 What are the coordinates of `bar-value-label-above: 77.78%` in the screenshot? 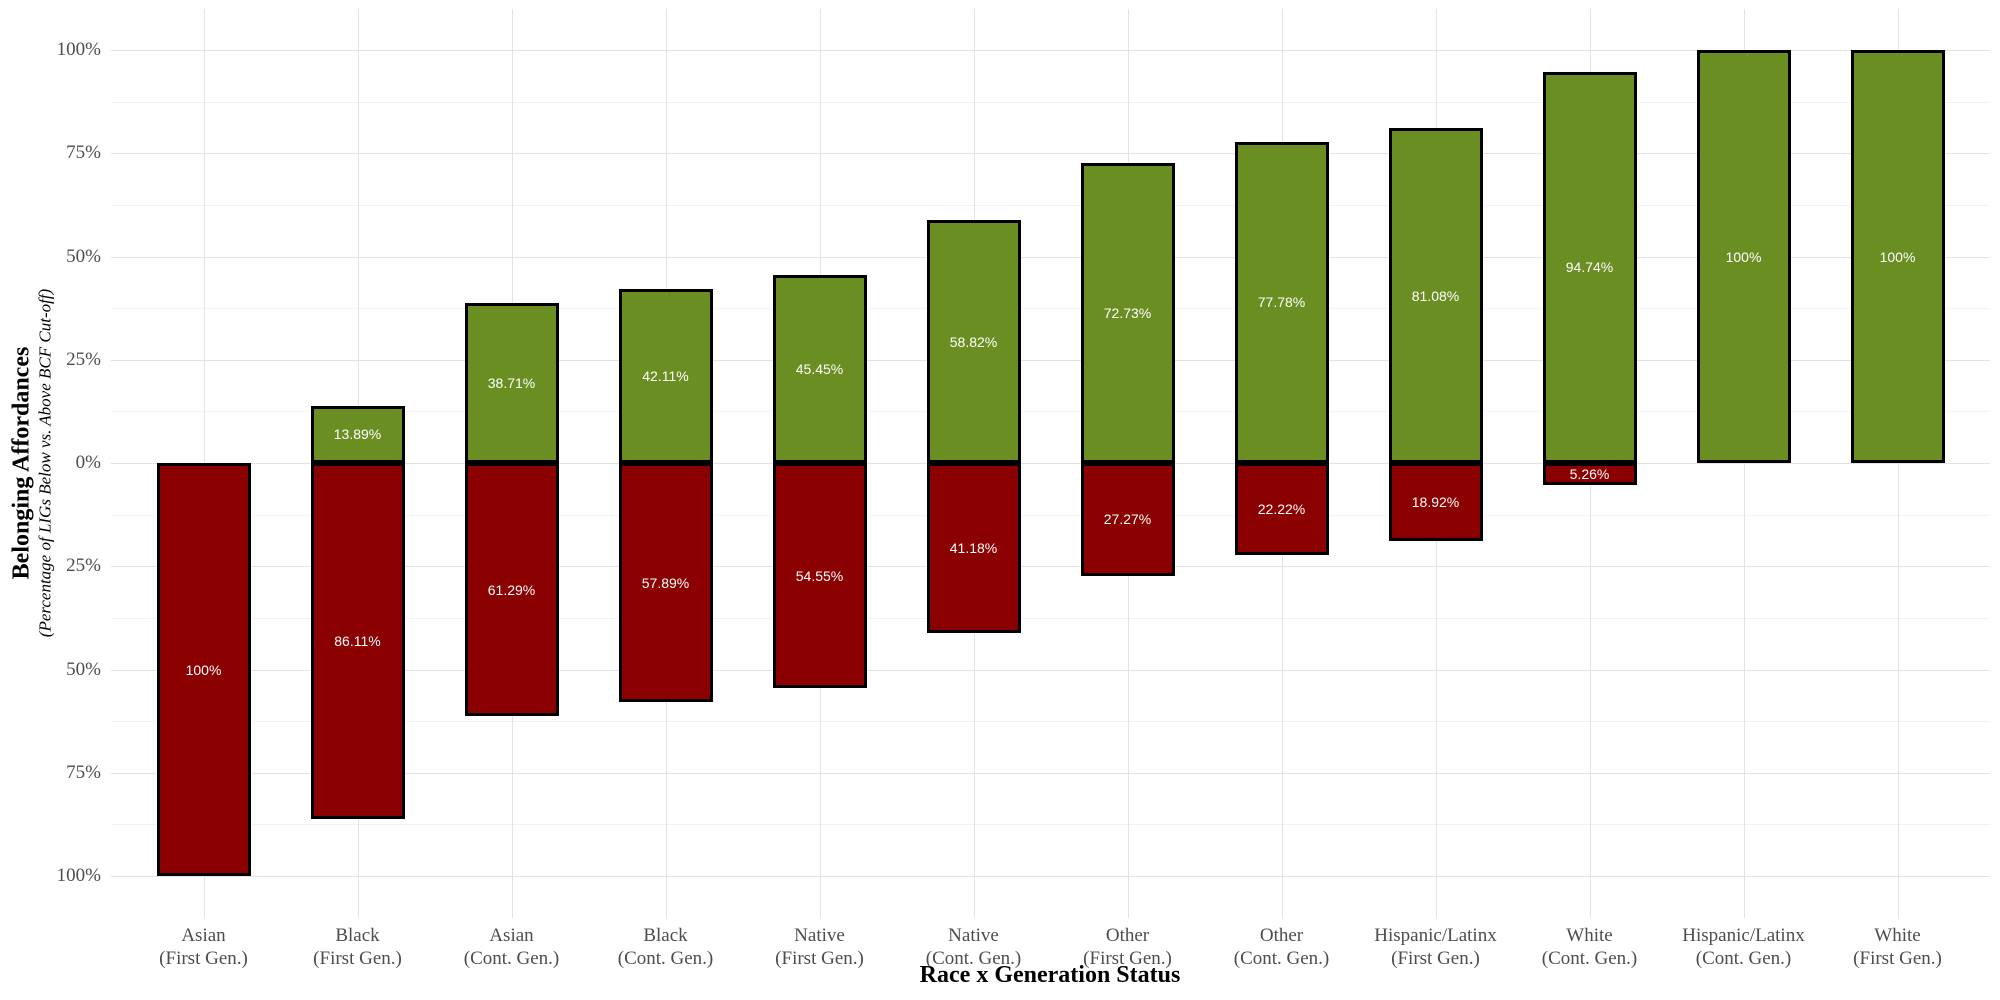 It's located at (1281, 302).